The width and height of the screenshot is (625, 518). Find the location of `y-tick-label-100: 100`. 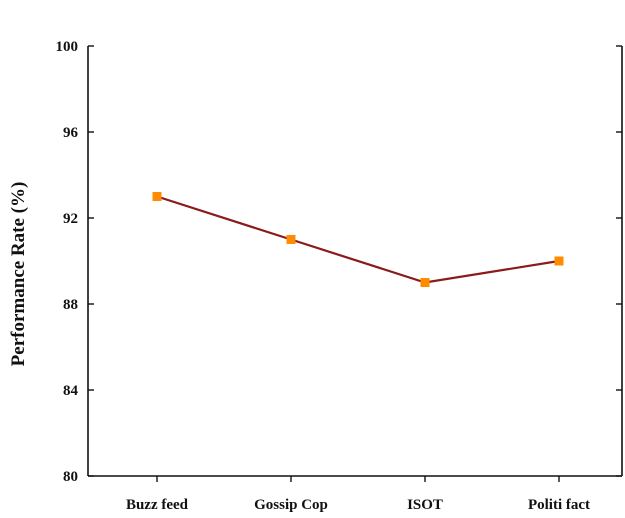

y-tick-label-100: 100 is located at coordinates (67, 47).